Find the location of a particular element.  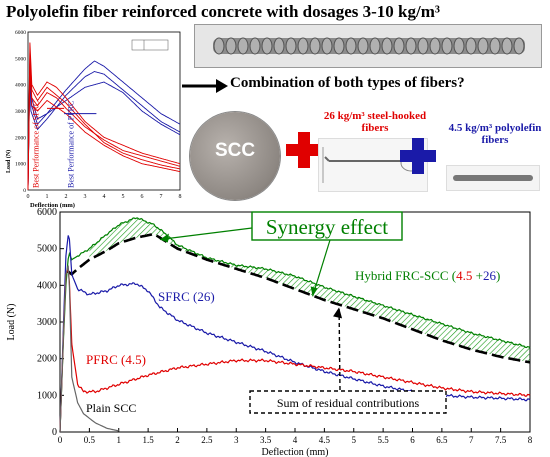

steel-fiber-photo is located at coordinates (373, 165).